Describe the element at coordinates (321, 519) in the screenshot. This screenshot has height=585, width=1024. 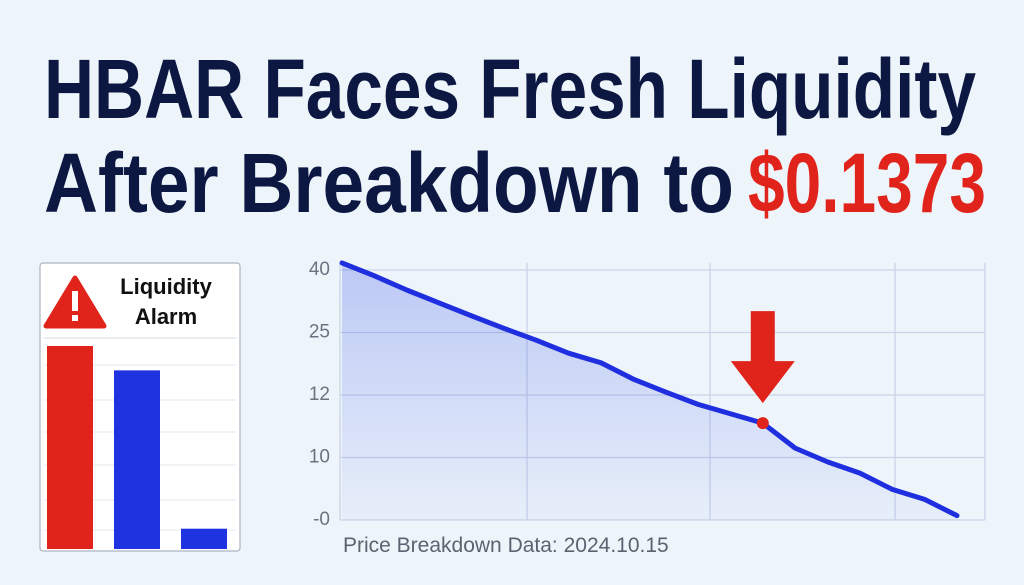
I see `y-tick-label: -0` at that location.